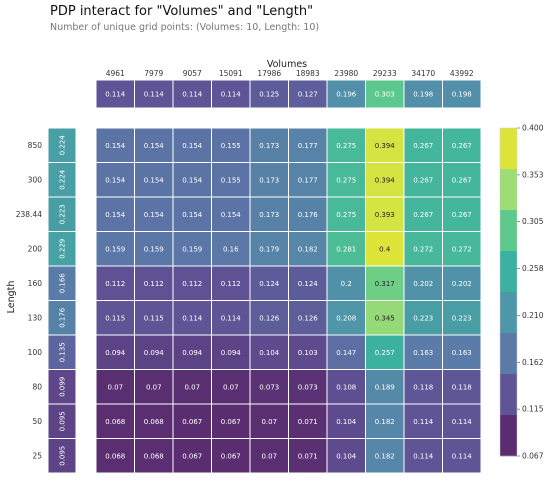  What do you see at coordinates (521, 292) in the screenshot?
I see `colorbar: 0.067 0.115 0.162 0.210 0.258 0.305 0.353 0.400` at bounding box center [521, 292].